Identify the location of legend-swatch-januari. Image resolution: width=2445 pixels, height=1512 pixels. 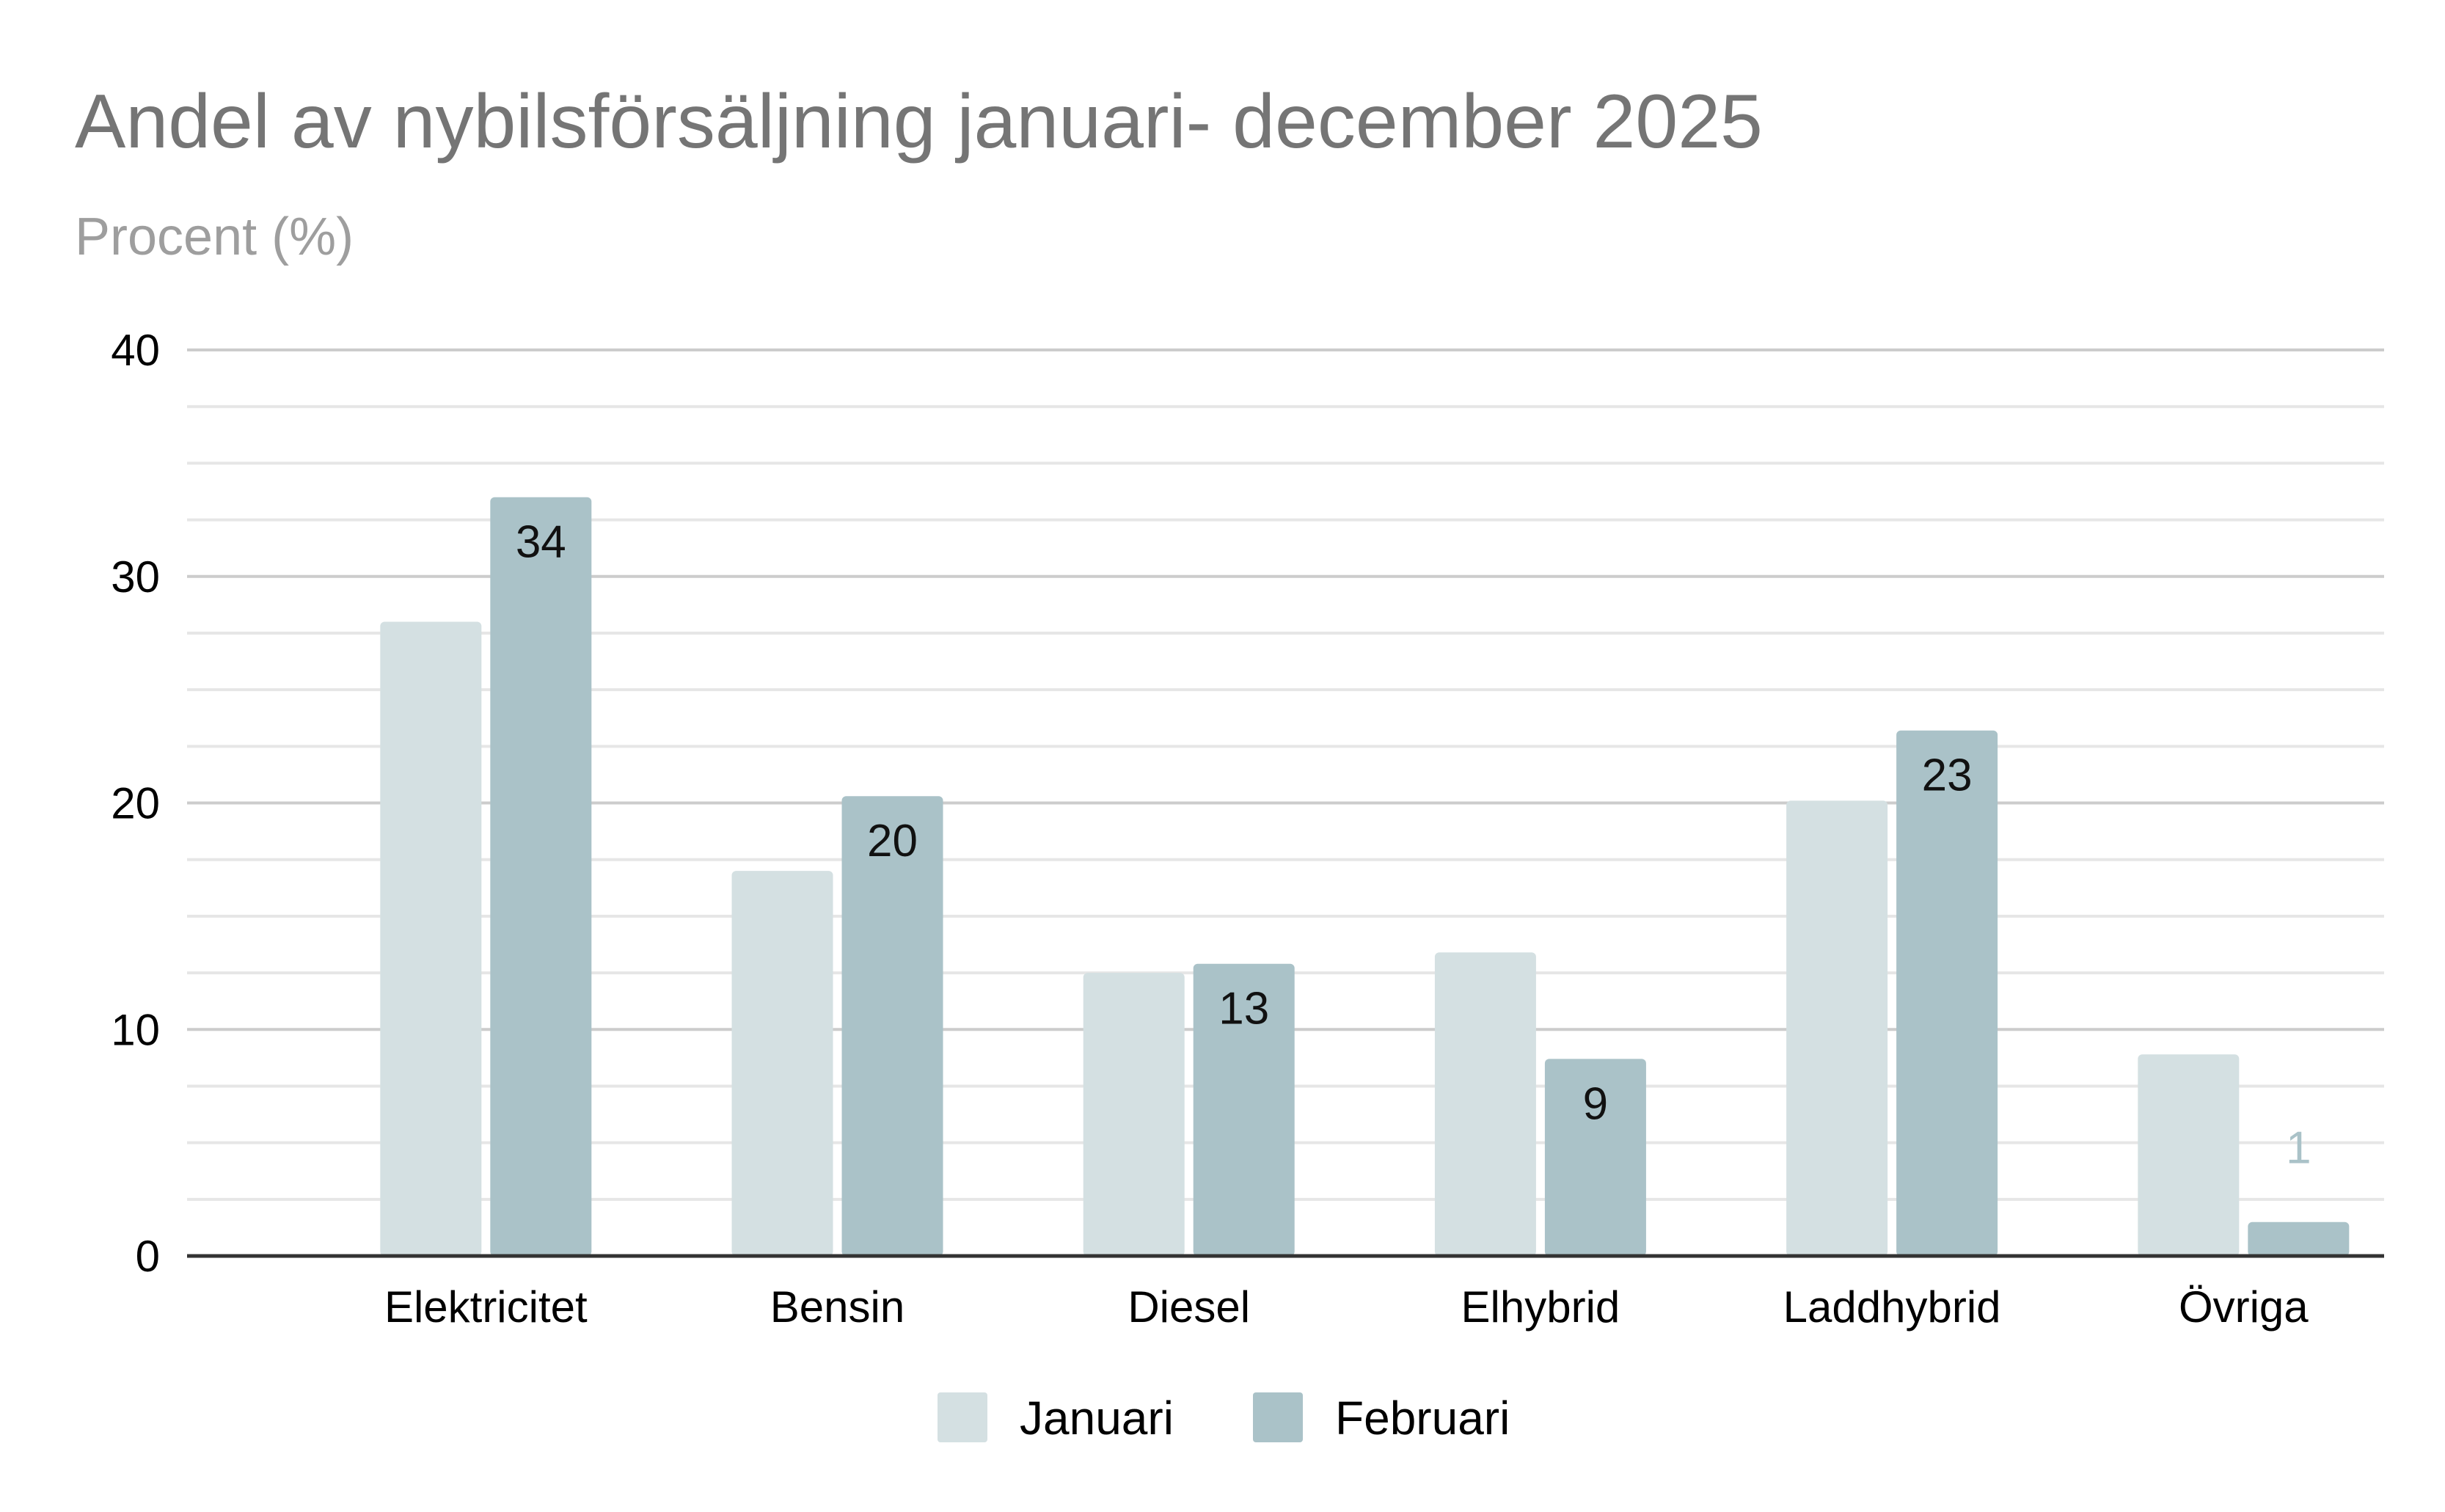
(962, 1417).